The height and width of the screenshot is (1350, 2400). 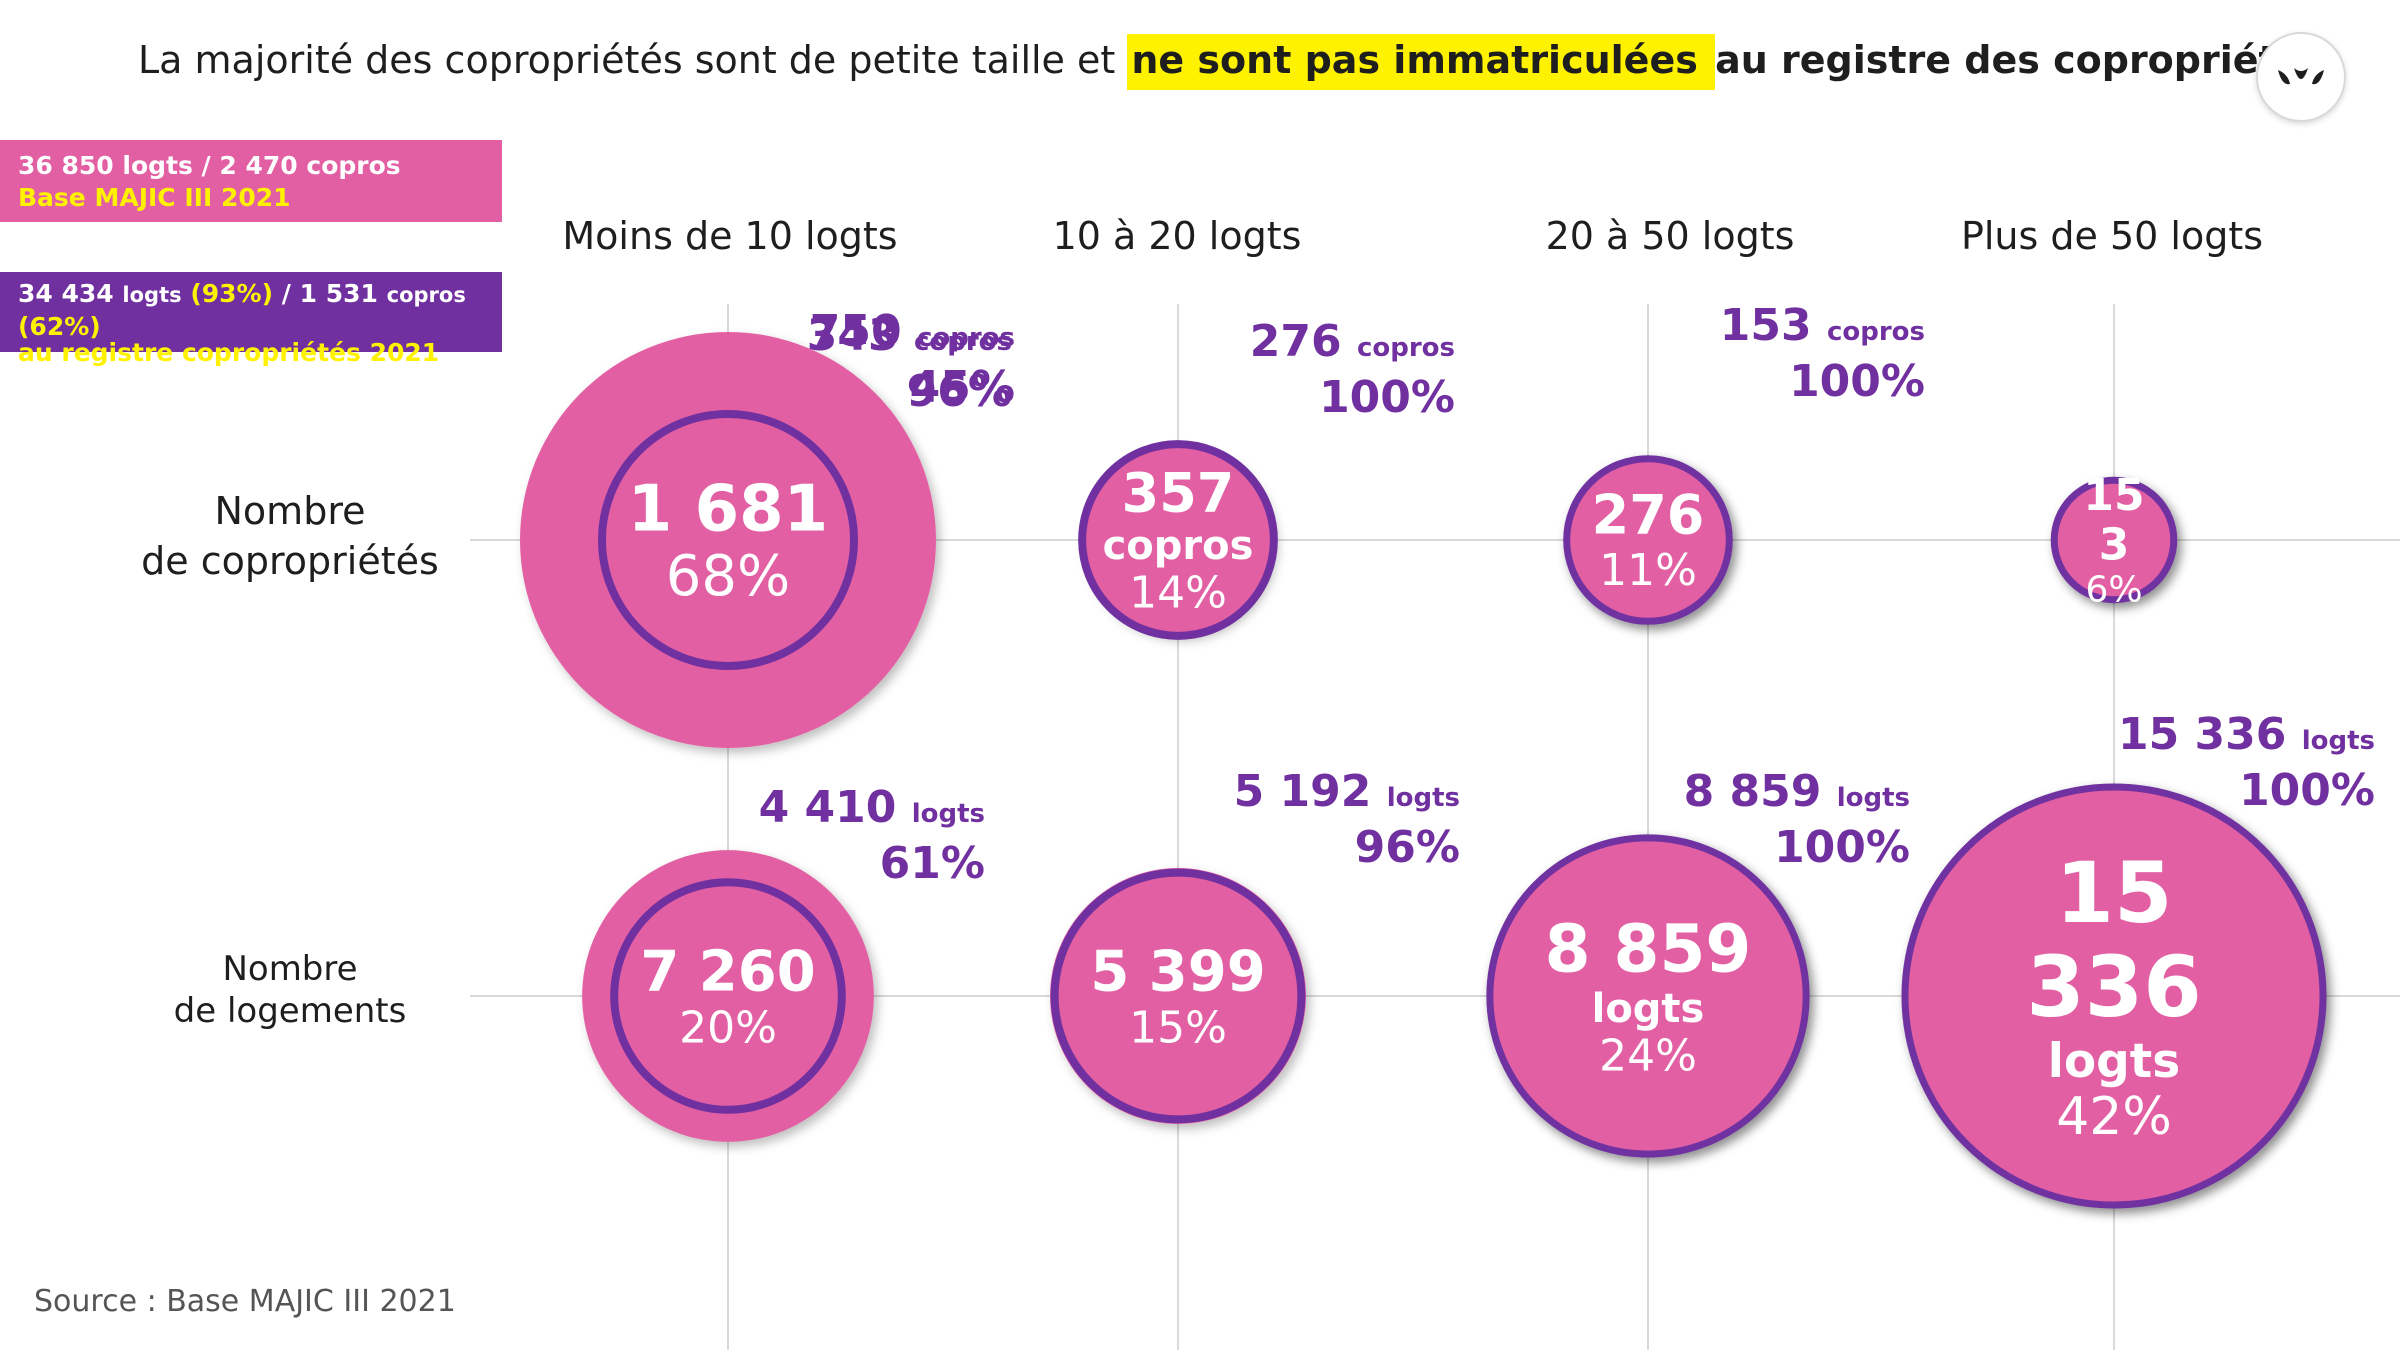 What do you see at coordinates (1178, 593) in the screenshot?
I see `bubble-label-0-1-2: 14%` at bounding box center [1178, 593].